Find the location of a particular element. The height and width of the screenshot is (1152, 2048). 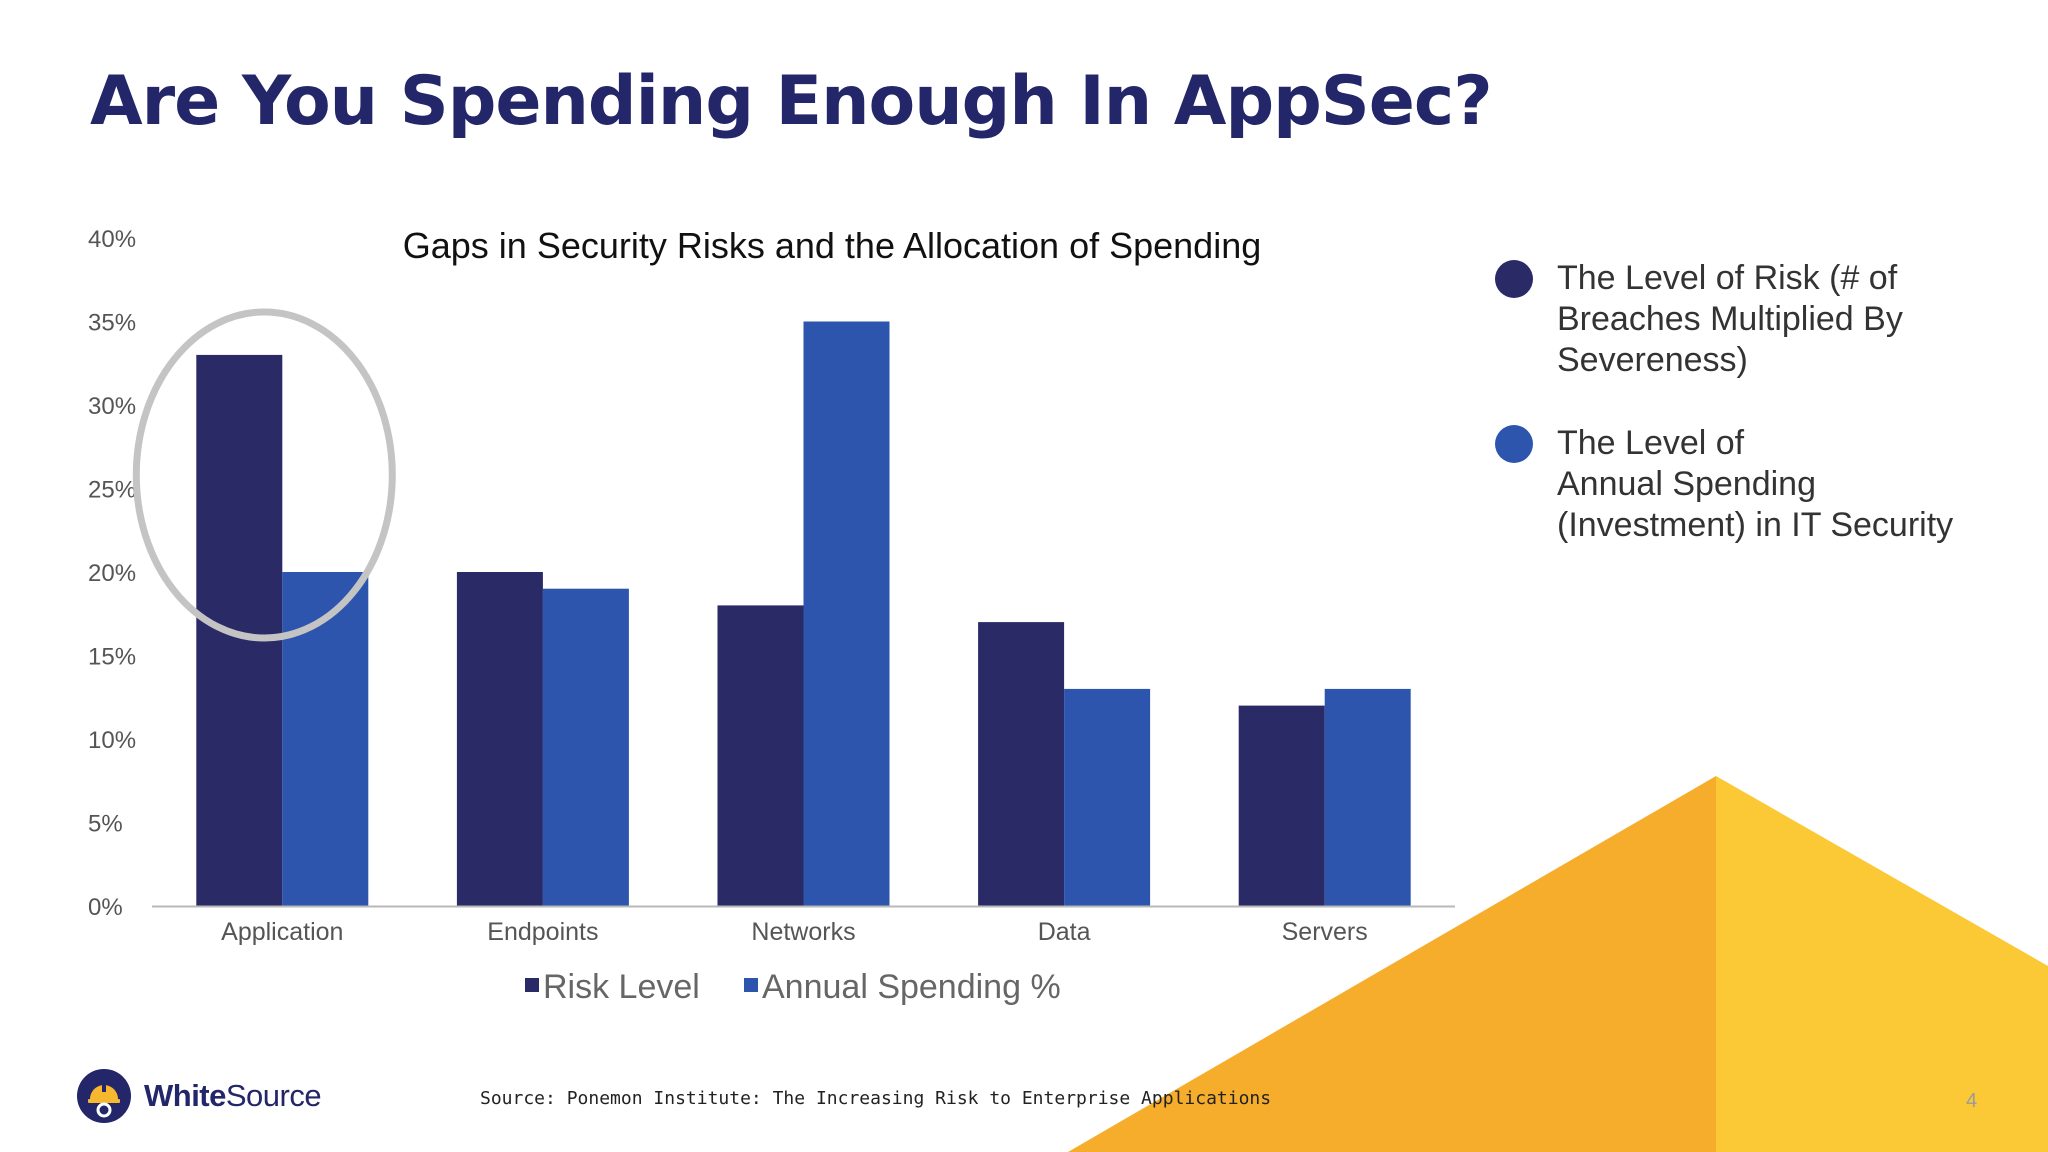

bar-data-spending is located at coordinates (1107, 797).